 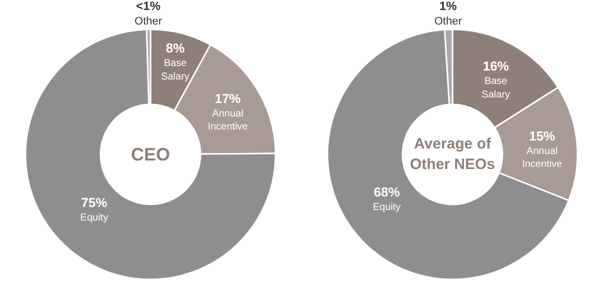 What do you see at coordinates (387, 192) in the screenshot?
I see `data-label: 68%` at bounding box center [387, 192].